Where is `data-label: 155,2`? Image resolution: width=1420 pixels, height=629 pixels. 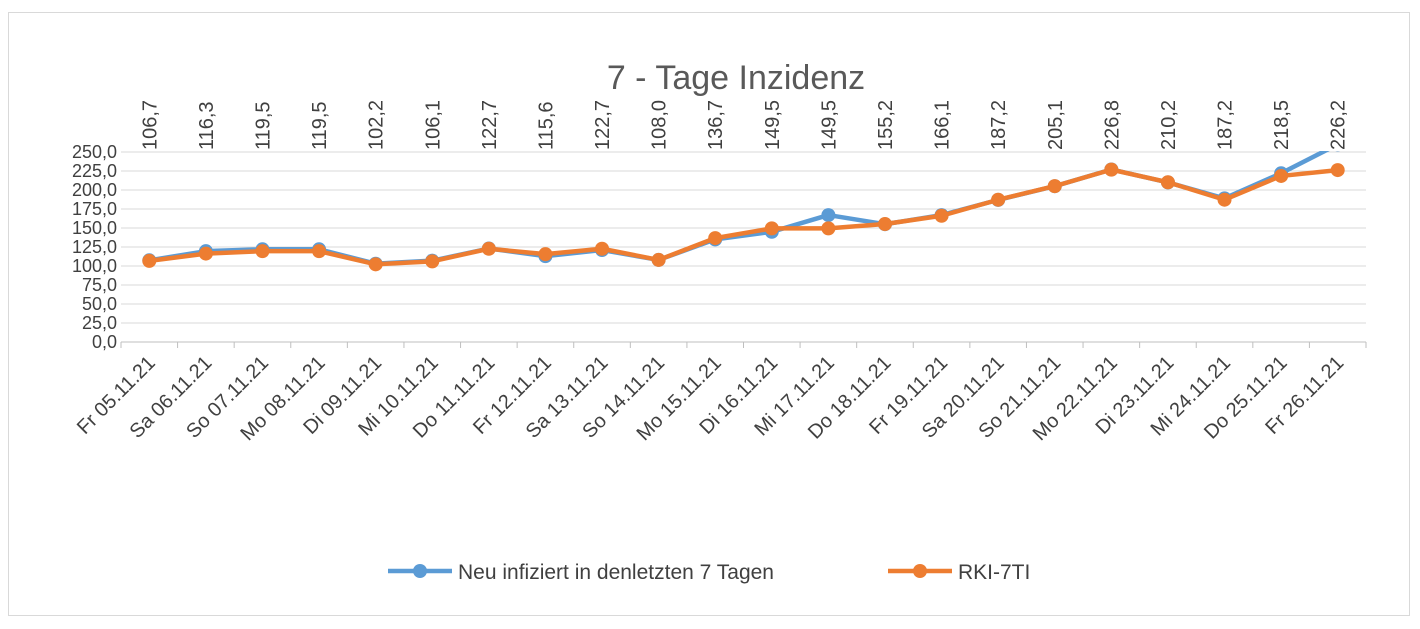 data-label: 155,2 is located at coordinates (886, 125).